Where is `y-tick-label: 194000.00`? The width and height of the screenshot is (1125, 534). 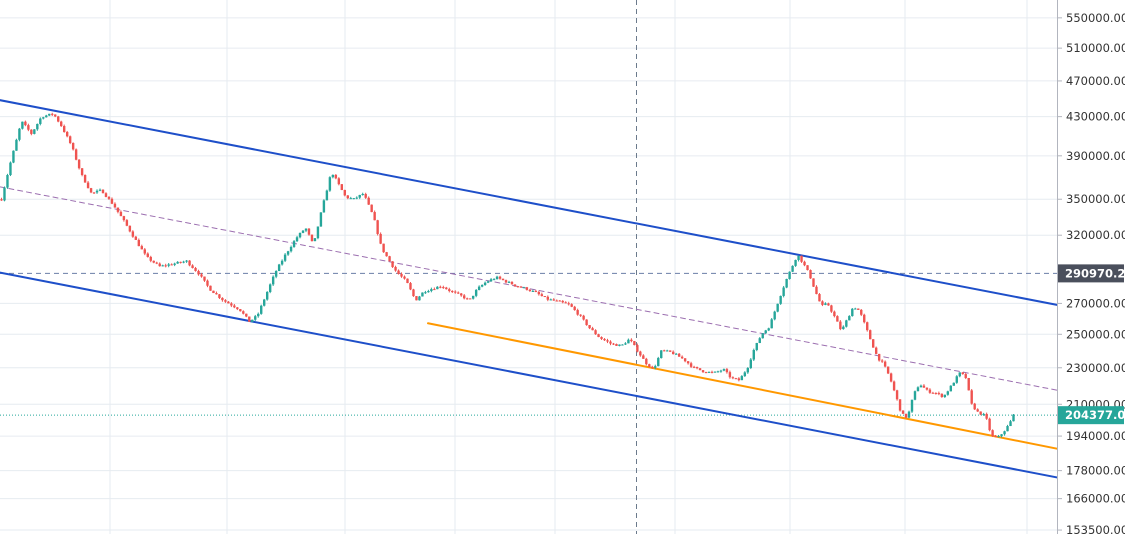
y-tick-label: 194000.00 is located at coordinates (1095, 436).